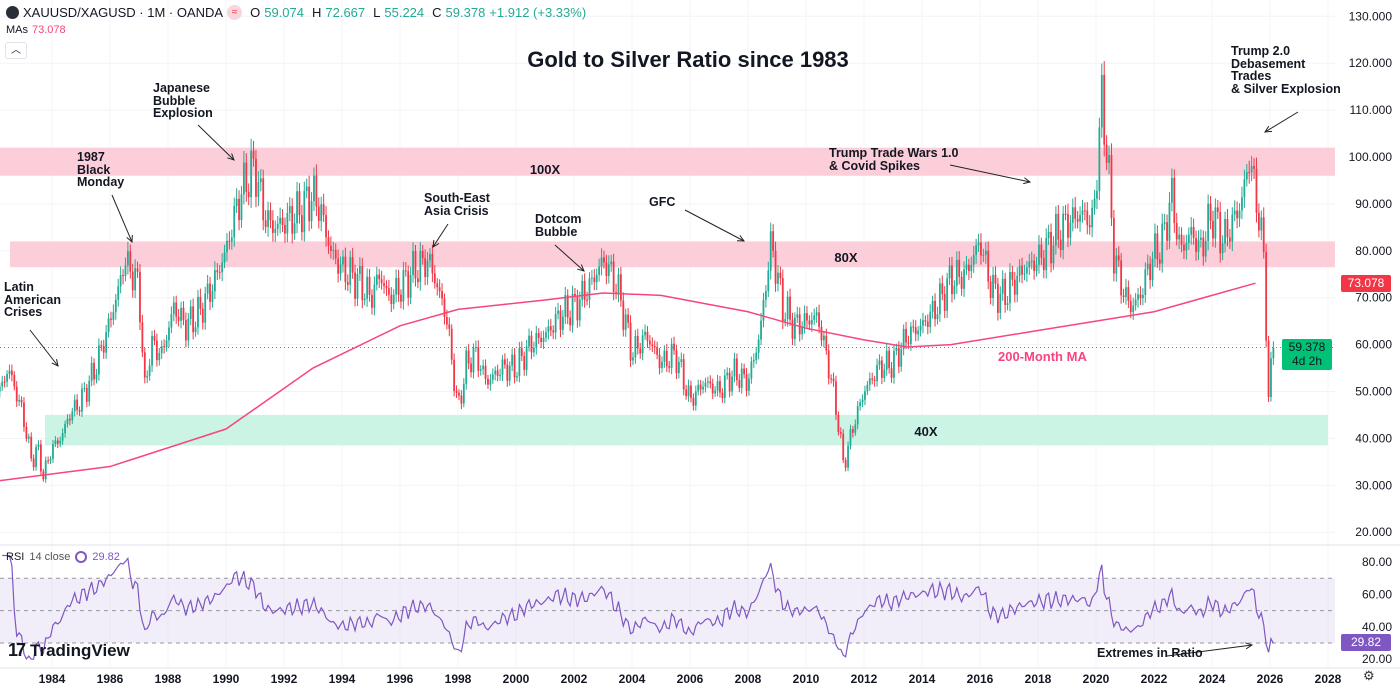  Describe the element at coordinates (69, 650) in the screenshot. I see `tradingview-logo: 17 TradingView` at that location.